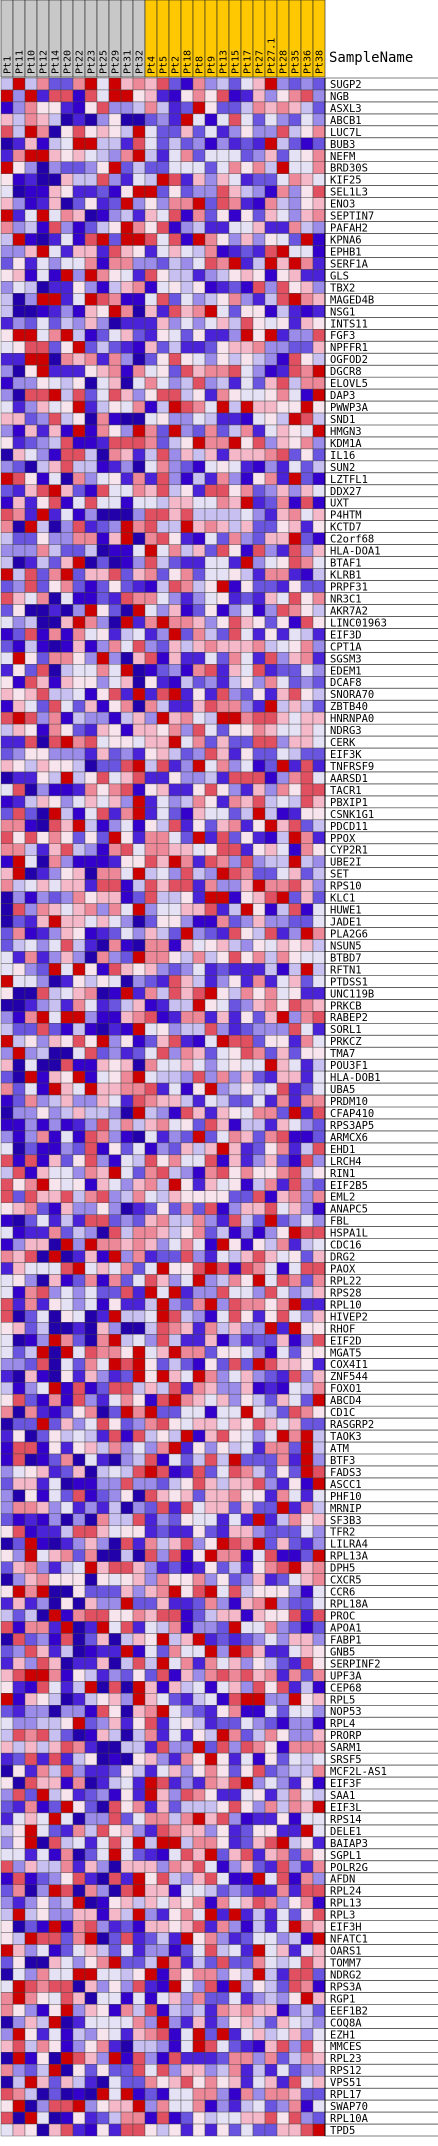 The width and height of the screenshot is (438, 2146). I want to click on row-label: SORL1, so click(346, 1030).